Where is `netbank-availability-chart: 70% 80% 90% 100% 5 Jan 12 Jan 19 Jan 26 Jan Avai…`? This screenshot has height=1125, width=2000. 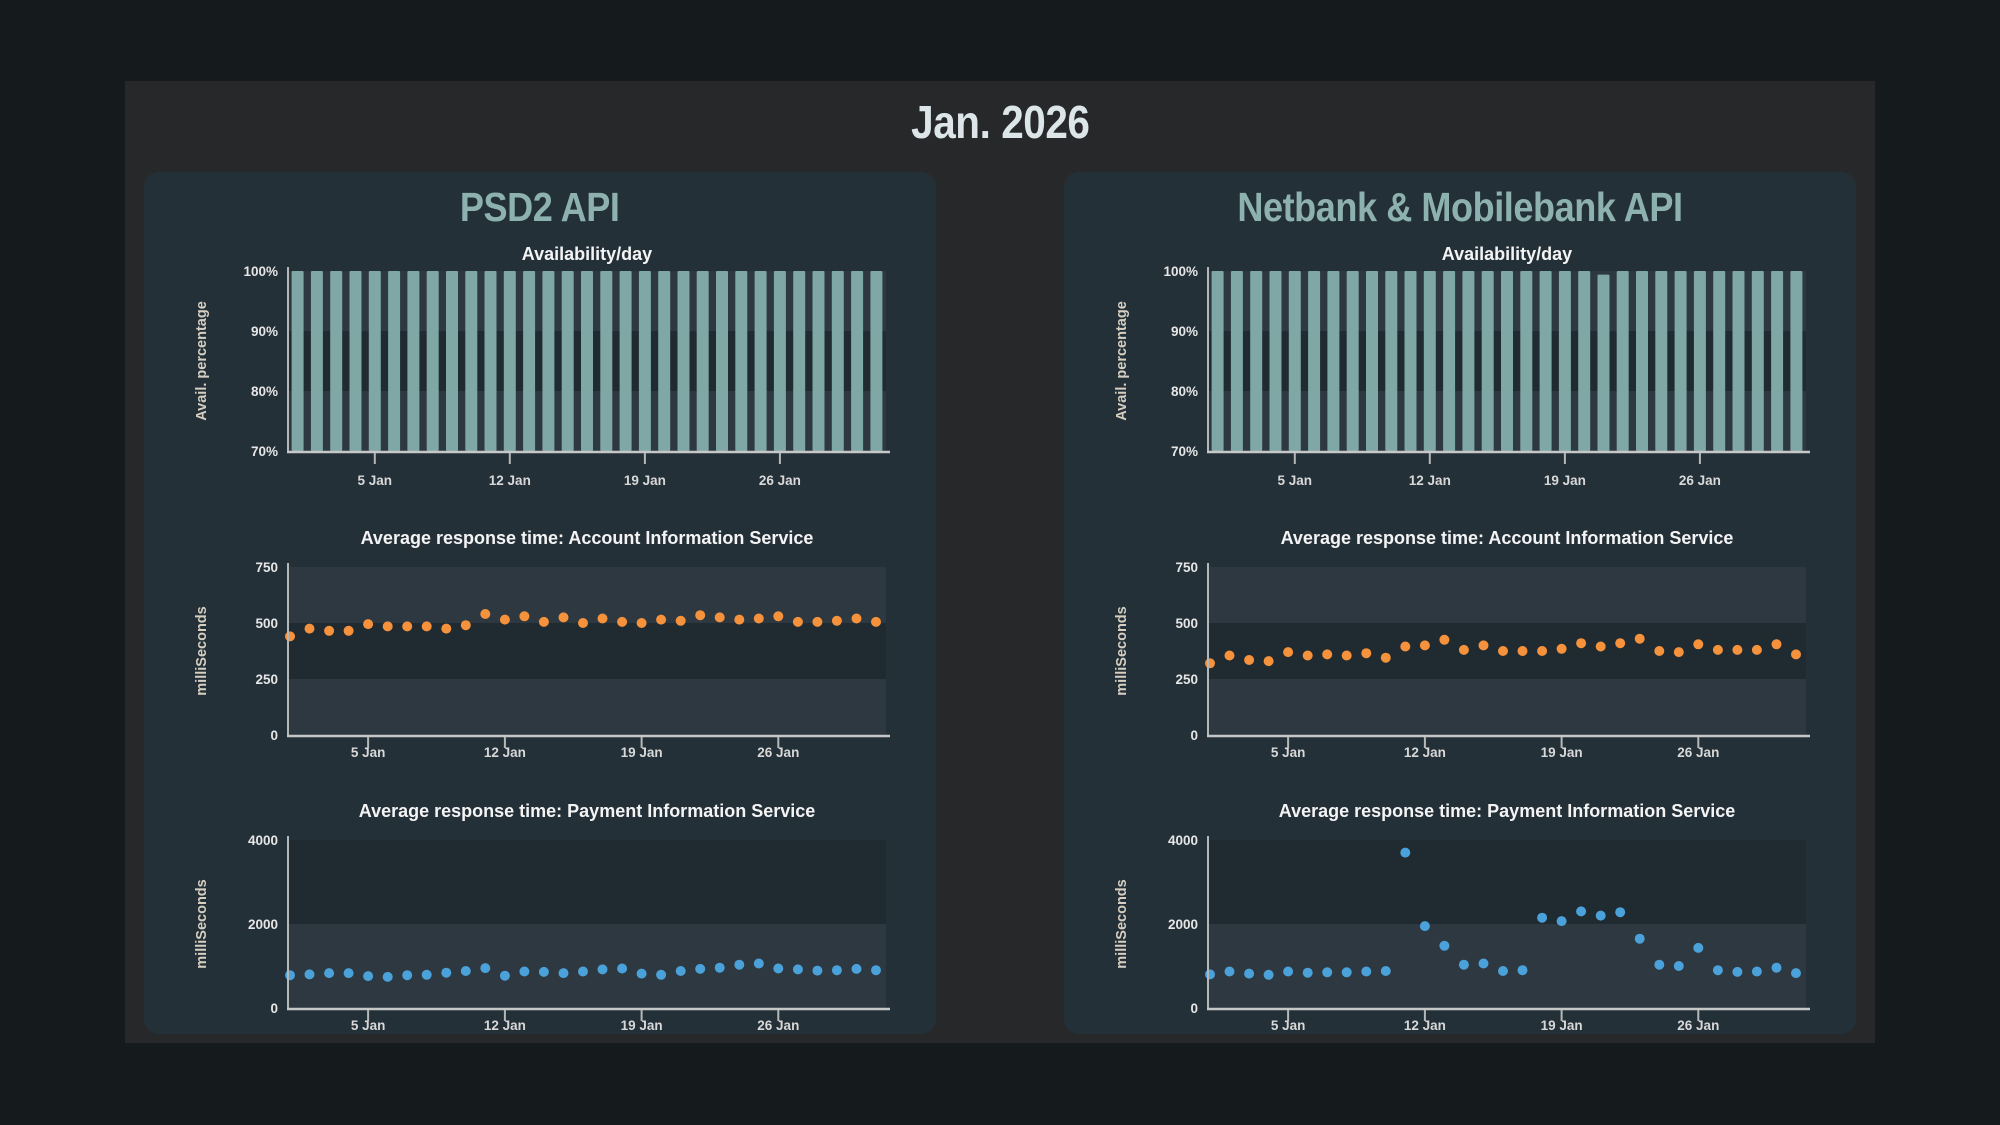 netbank-availability-chart: 70% 80% 90% 100% 5 Jan 12 Jan 19 Jan 26 Jan Avai… is located at coordinates (1460, 363).